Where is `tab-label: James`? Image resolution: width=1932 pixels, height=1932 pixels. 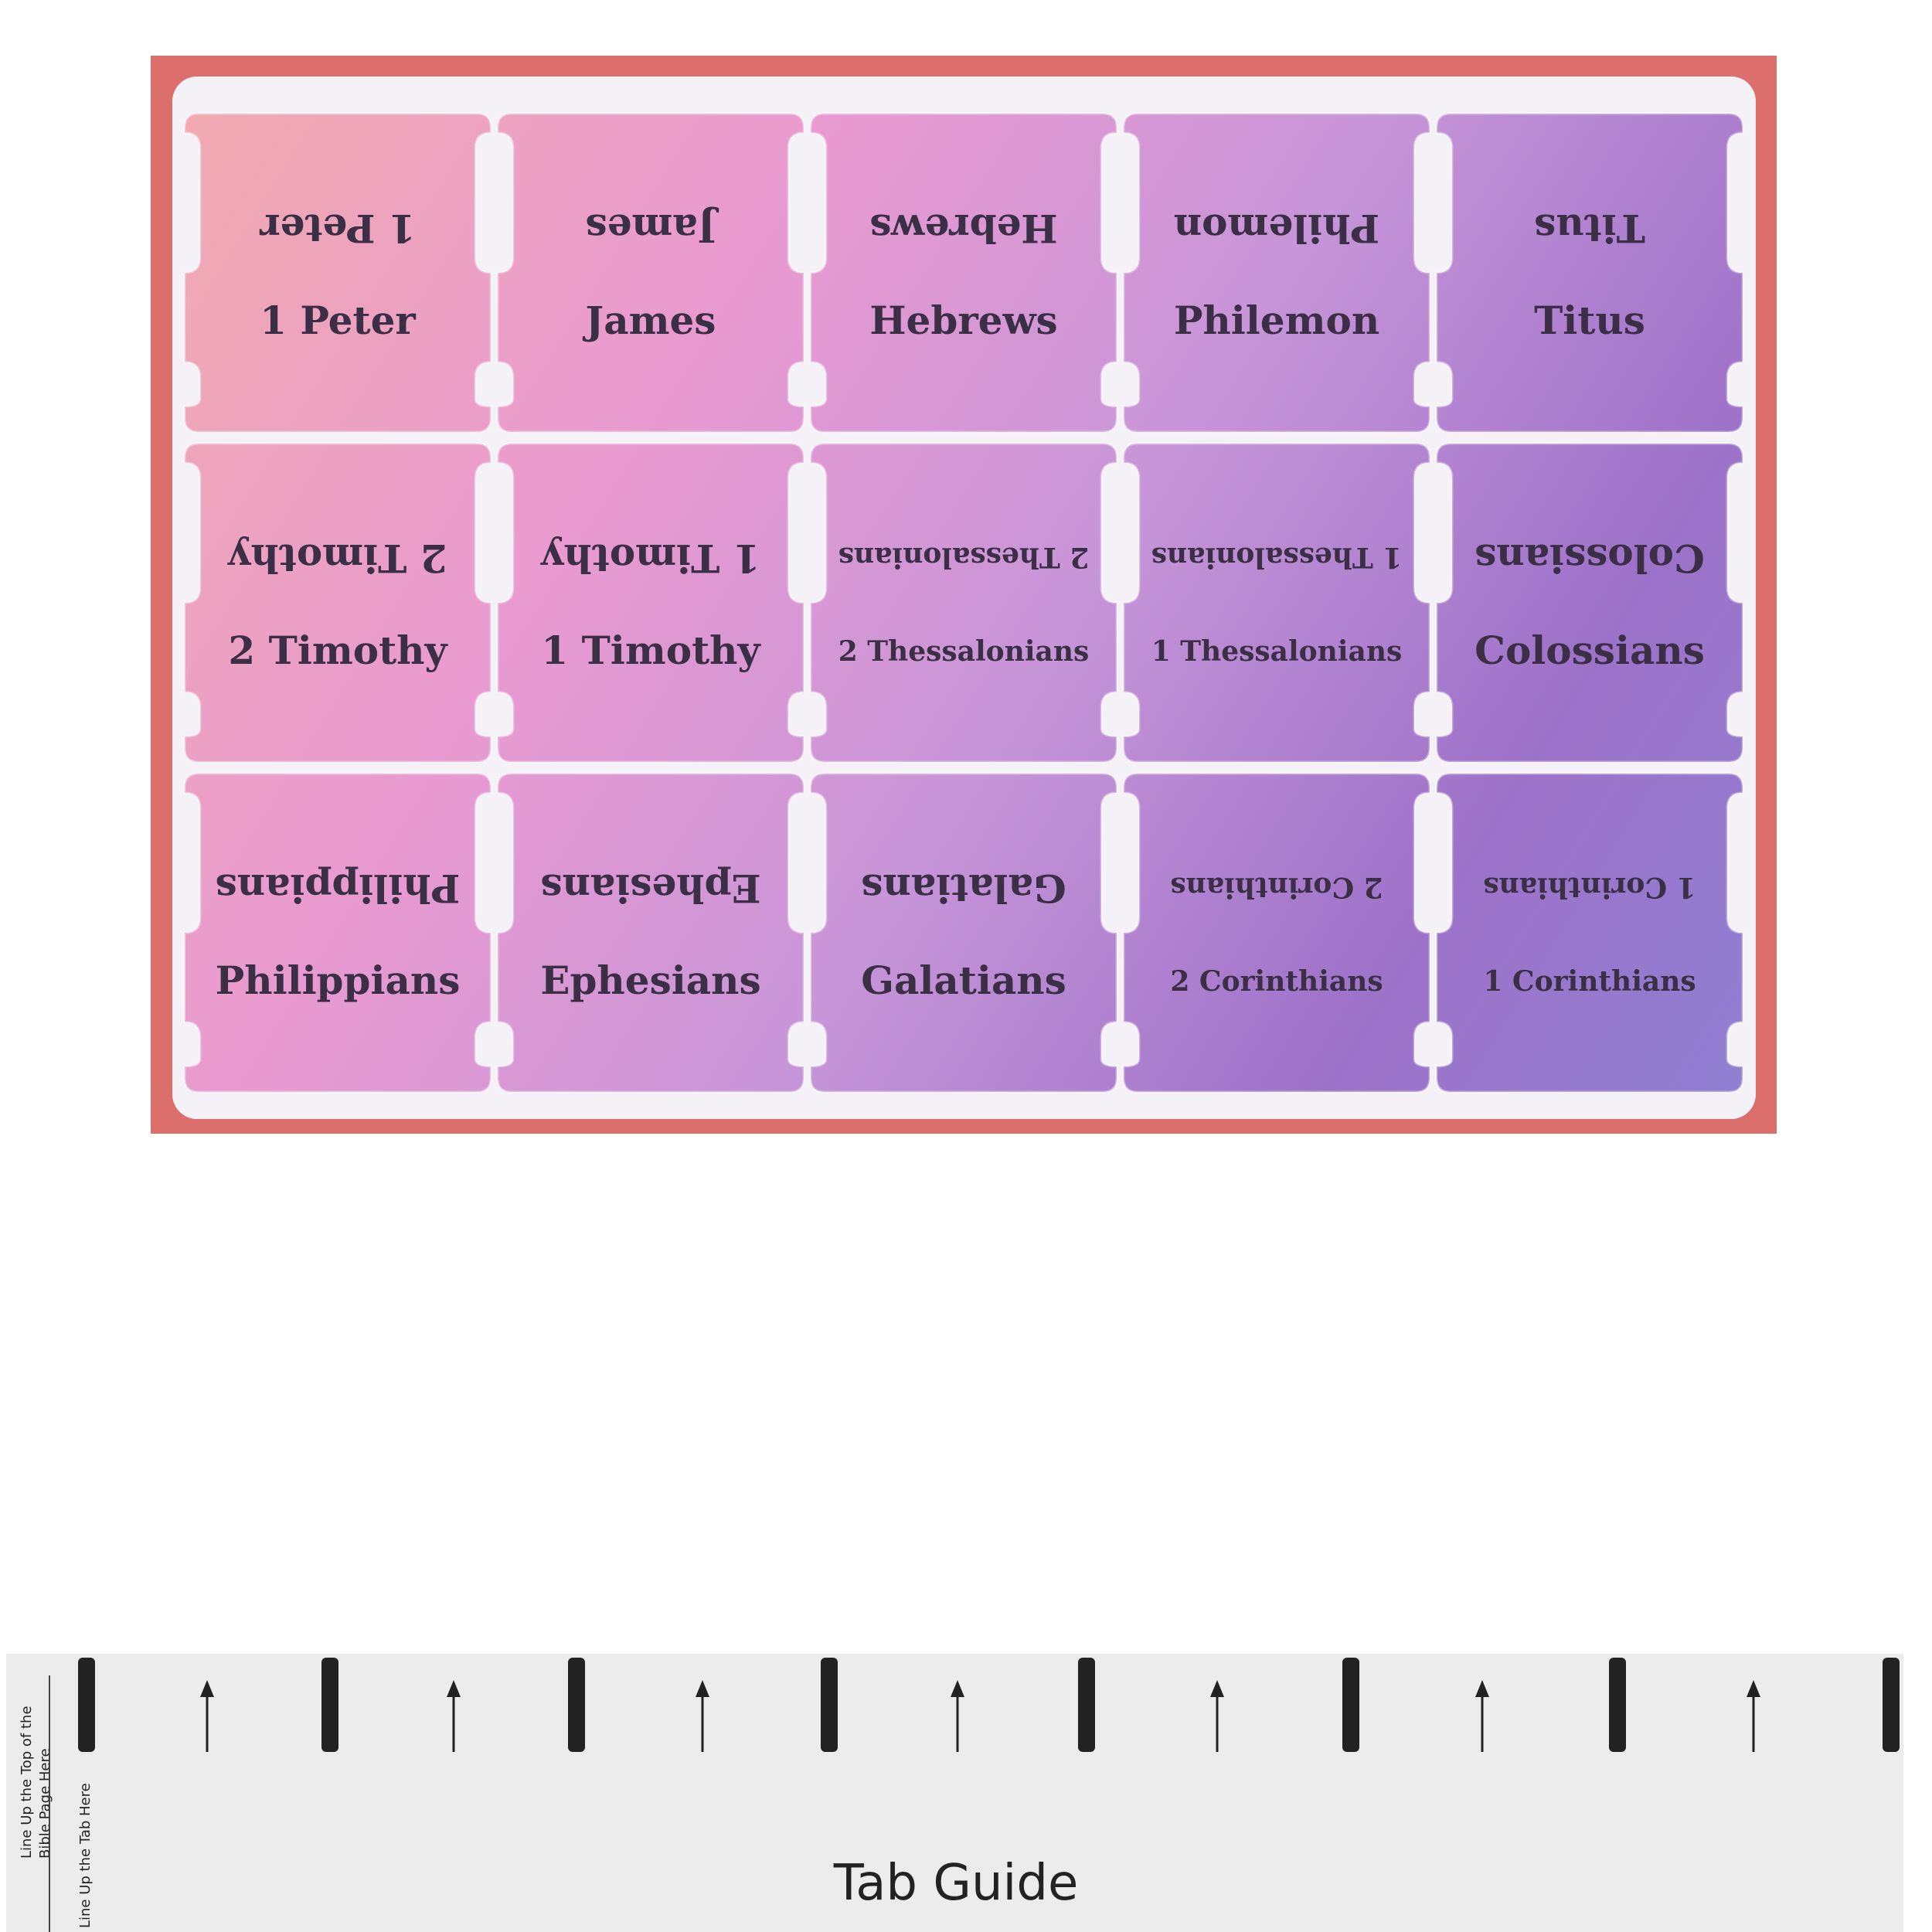 tab-label: James is located at coordinates (649, 321).